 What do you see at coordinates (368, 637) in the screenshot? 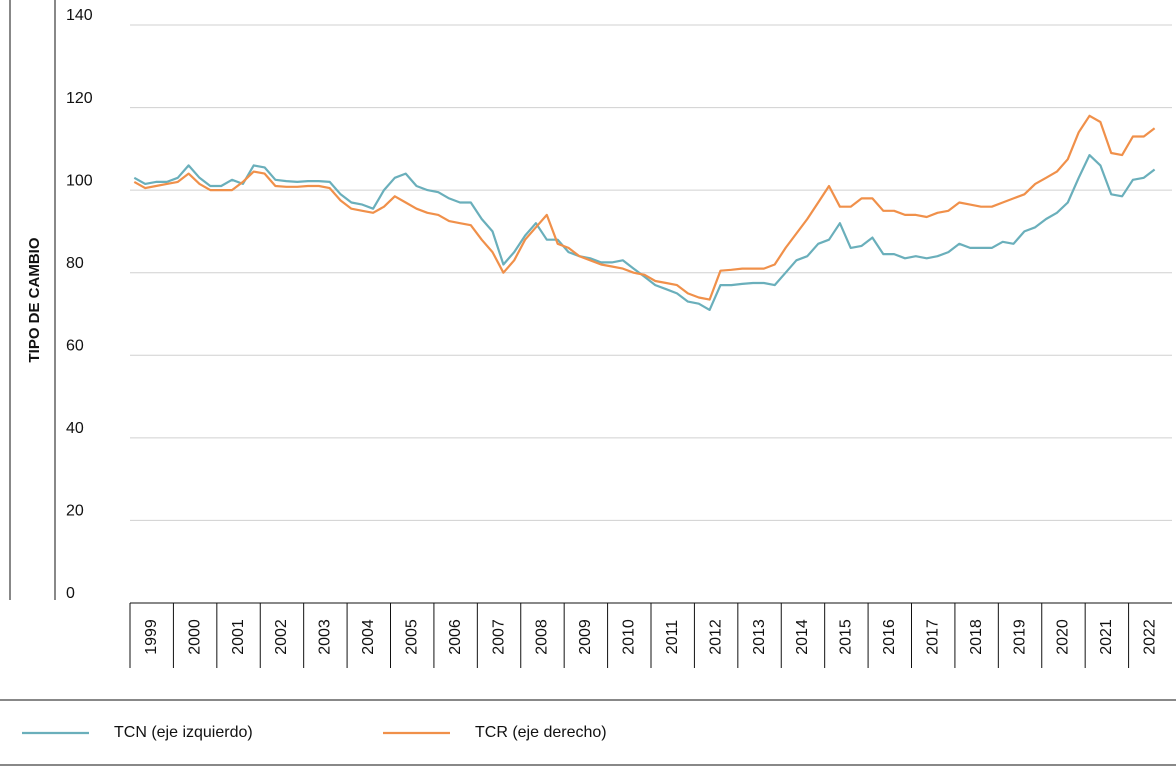
I see `x-tick-label: 2004` at bounding box center [368, 637].